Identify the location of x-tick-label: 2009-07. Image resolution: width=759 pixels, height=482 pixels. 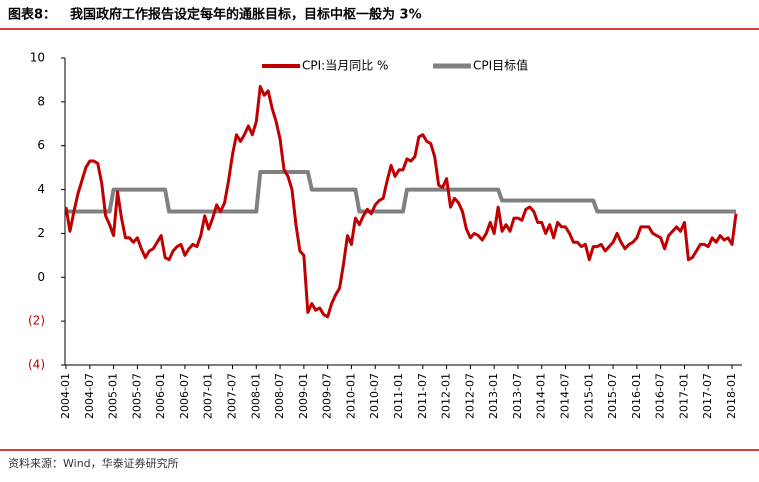
(327, 396).